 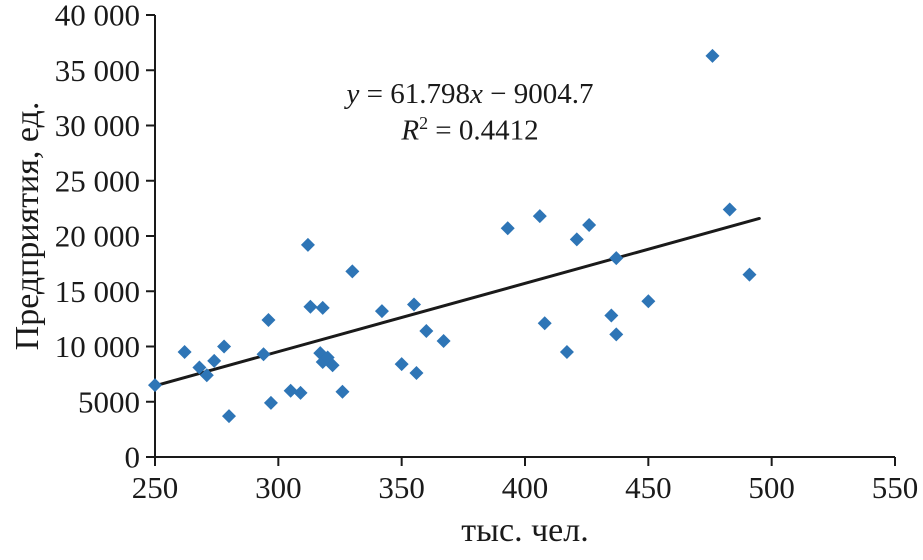 I want to click on r-squared-exponent: 2, so click(x=424, y=123).